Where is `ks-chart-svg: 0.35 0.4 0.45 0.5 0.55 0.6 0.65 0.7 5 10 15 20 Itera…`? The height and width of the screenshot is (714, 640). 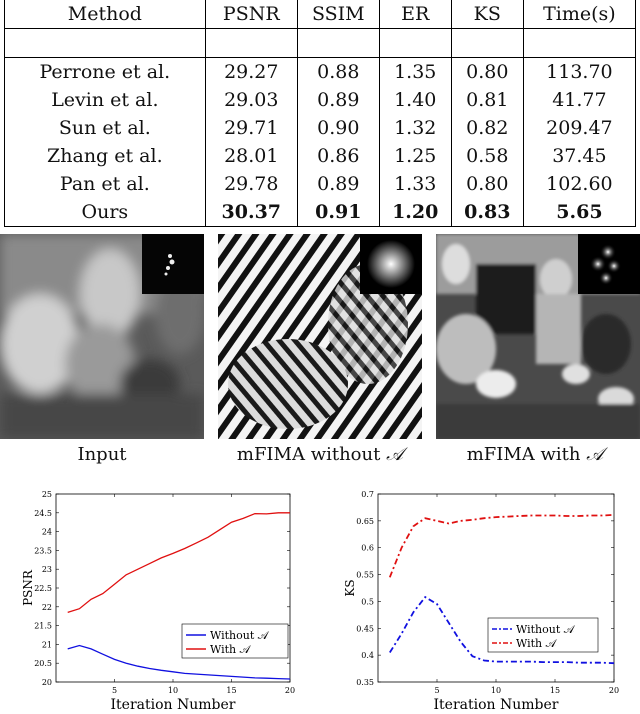
ks-chart-svg: 0.35 0.4 0.45 0.5 0.55 0.6 0.65 0.7 5 10 15 20 Itera… is located at coordinates (481, 601).